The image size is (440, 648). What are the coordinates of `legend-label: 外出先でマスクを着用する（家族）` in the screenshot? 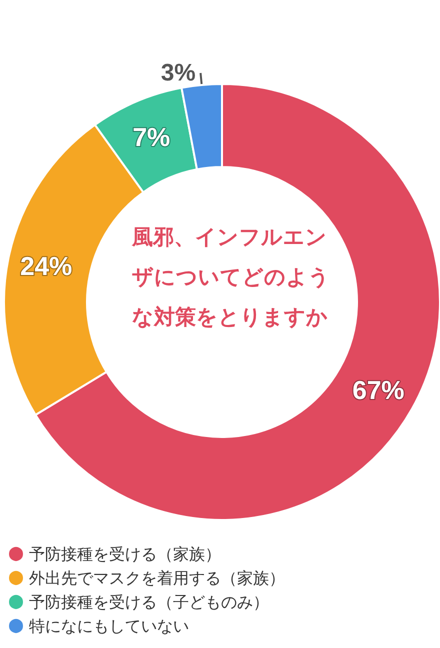 It's located at (157, 578).